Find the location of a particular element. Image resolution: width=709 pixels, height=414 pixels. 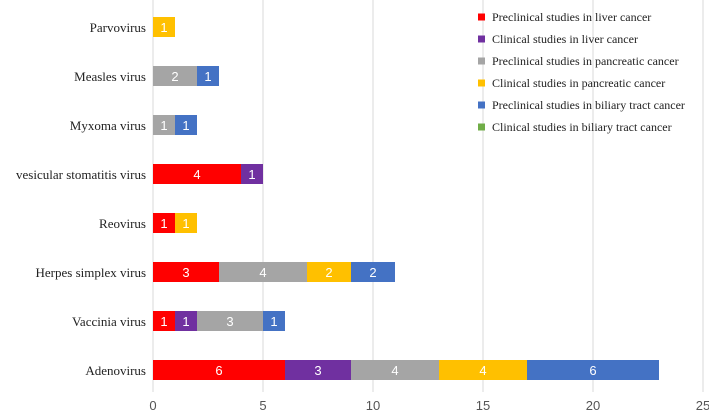

category-label: Reovirus is located at coordinates (122, 223).